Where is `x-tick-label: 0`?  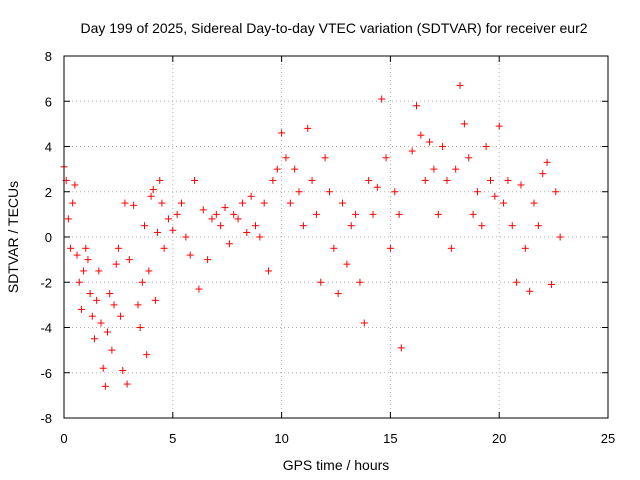 x-tick-label: 0 is located at coordinates (63, 438).